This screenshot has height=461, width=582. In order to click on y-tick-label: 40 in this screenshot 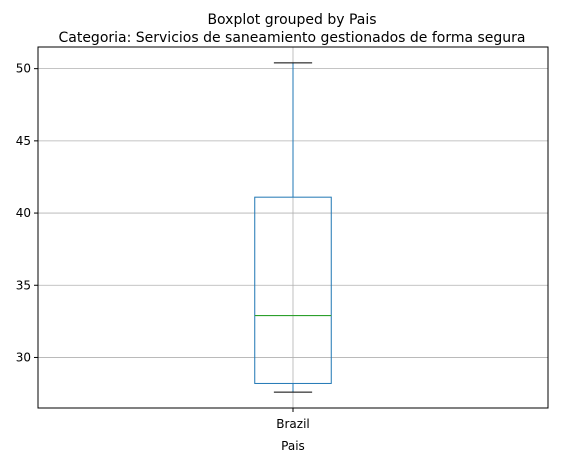, I will do `click(23, 213)`.